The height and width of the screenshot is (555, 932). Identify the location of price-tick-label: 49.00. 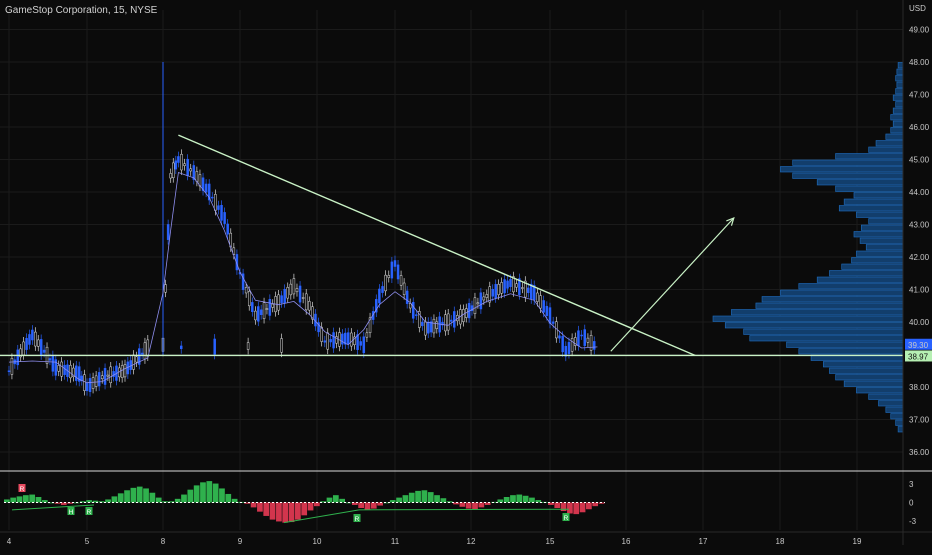
(919, 30).